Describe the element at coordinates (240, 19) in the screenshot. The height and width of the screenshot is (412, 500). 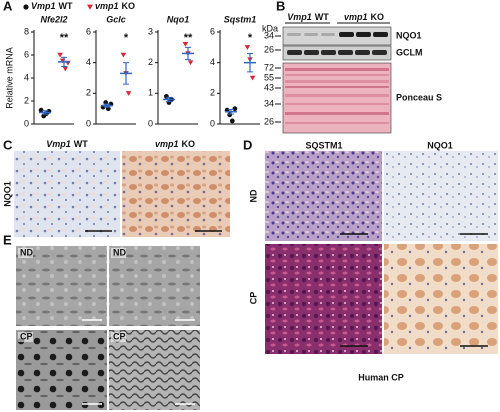
I see `chart-title: Sqstm1` at that location.